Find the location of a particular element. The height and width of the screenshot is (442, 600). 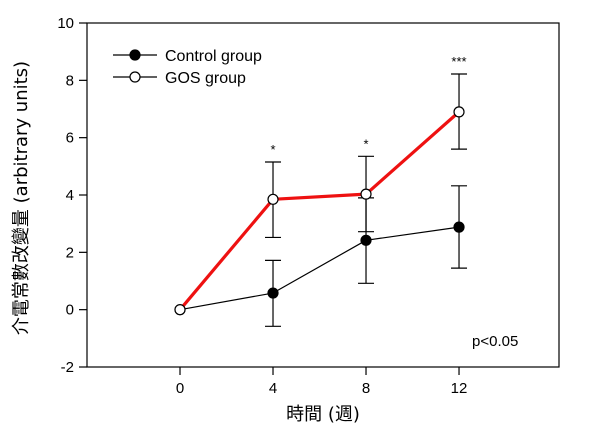

y-tick-label: 2 is located at coordinates (70, 252).